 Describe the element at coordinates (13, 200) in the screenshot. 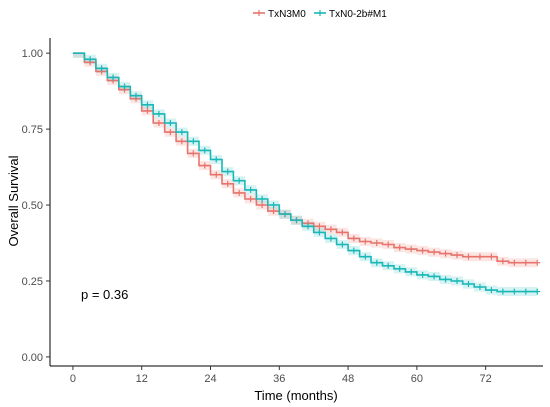

I see `y-axis-title: Overall Survival` at that location.